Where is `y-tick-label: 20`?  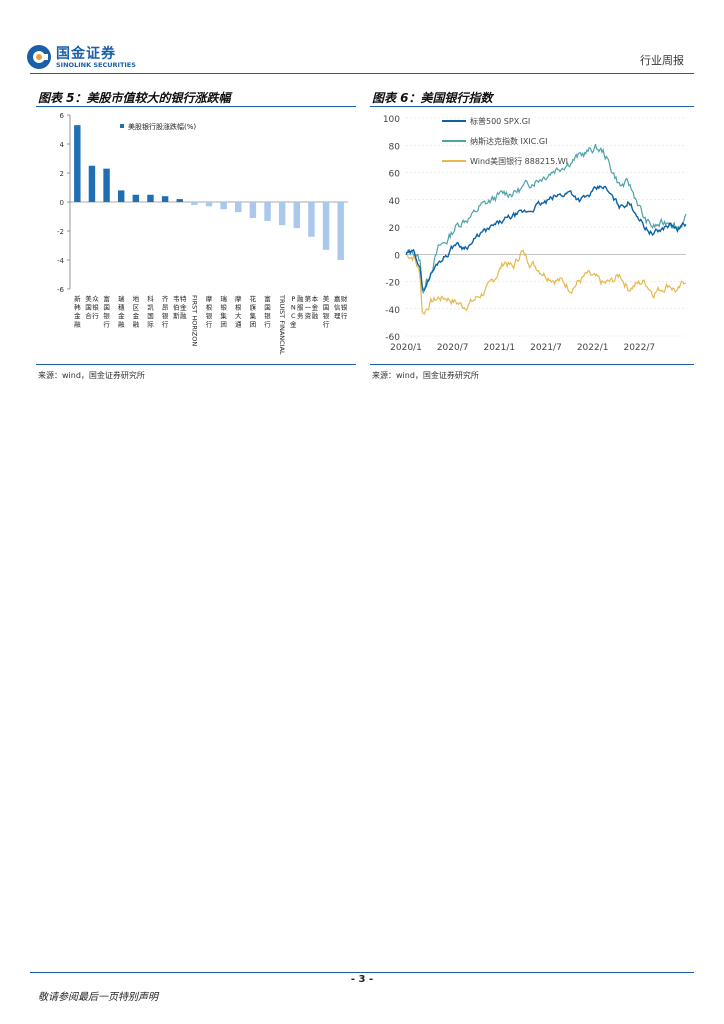 y-tick-label: 20 is located at coordinates (395, 229).